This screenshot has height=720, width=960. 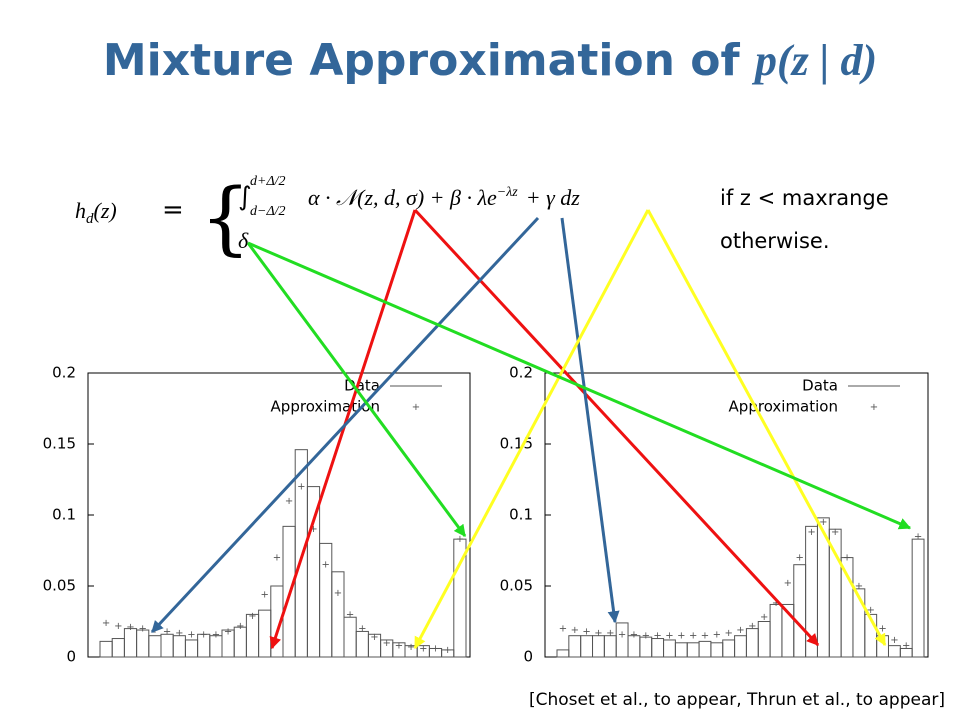 I want to click on title-text: Mixture Approximation of, so click(x=429, y=60).